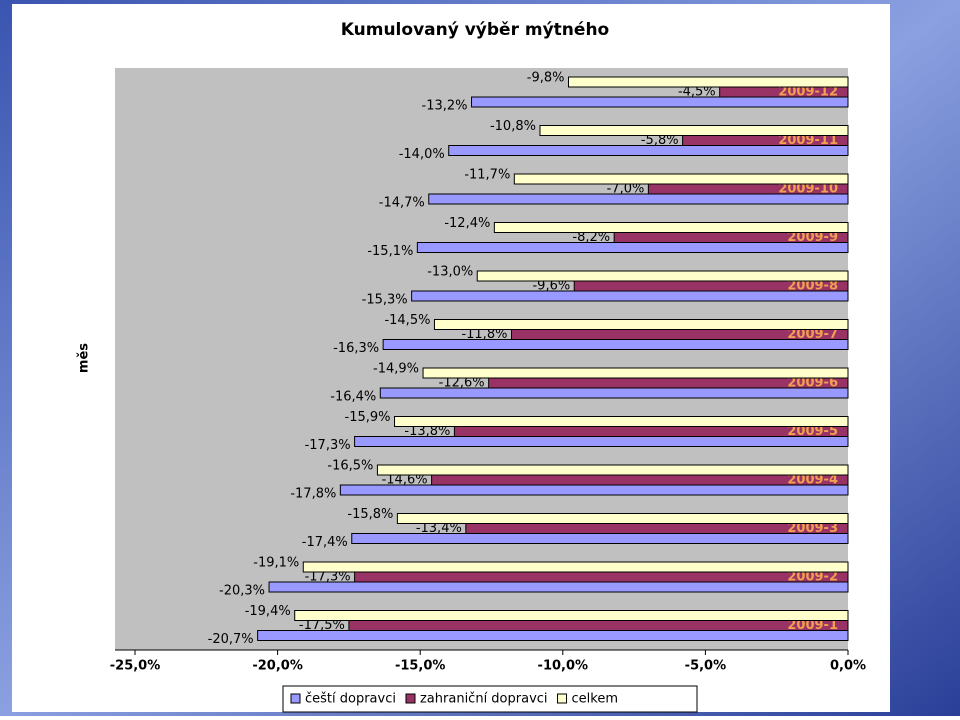  I want to click on value-label: -20,7%, so click(231, 639).